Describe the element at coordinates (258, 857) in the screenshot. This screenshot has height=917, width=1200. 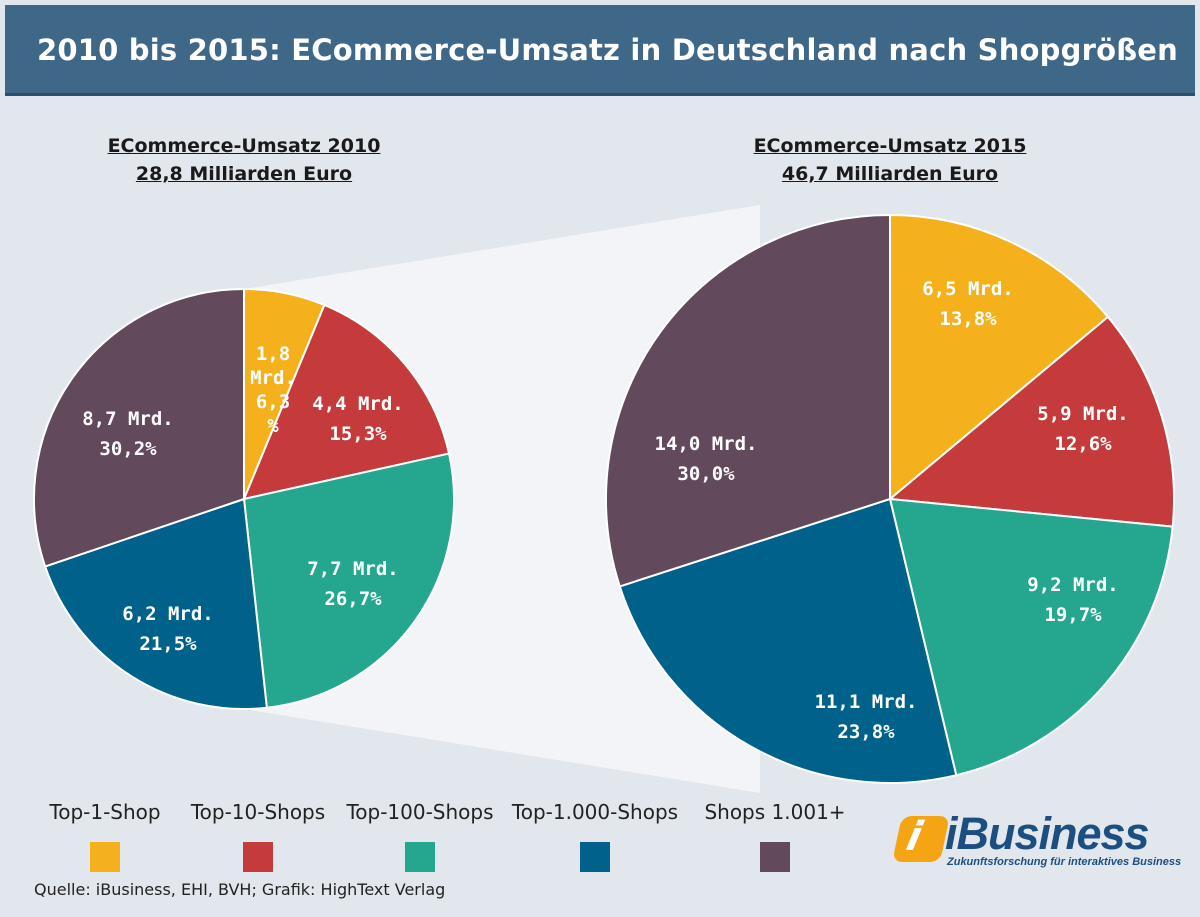
I see `legend-swatch-top10` at that location.